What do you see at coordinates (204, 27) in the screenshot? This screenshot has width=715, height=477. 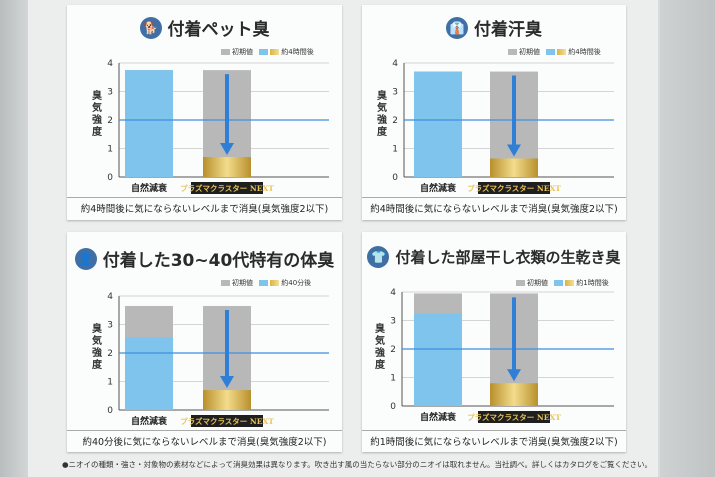 I see `chart-title: 🐕 付着ペット臭` at bounding box center [204, 27].